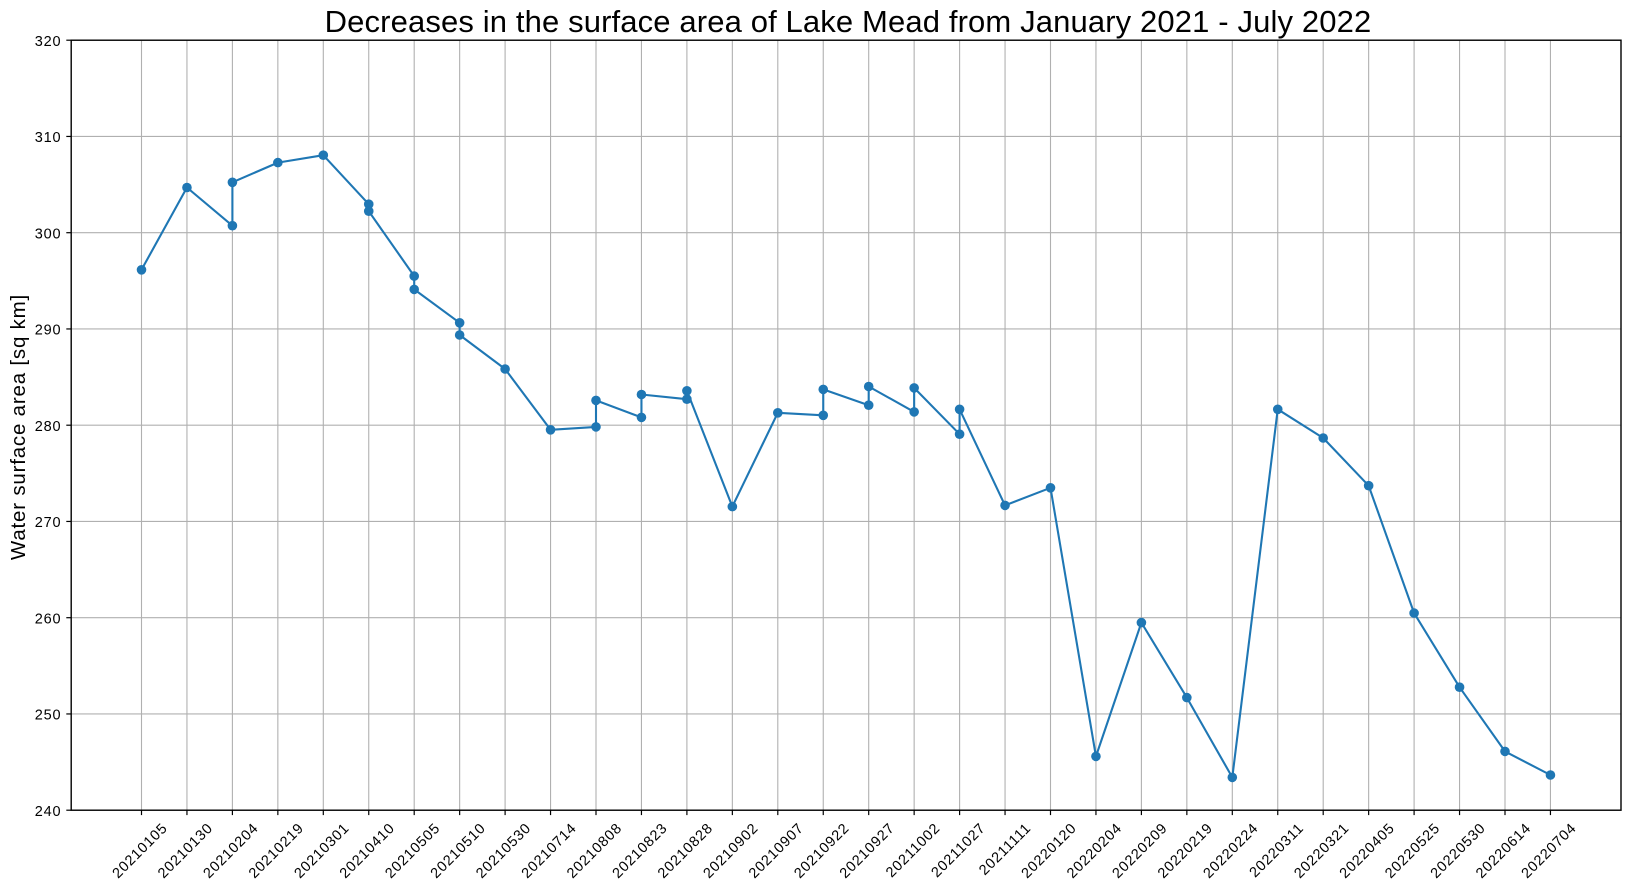  What do you see at coordinates (48, 42) in the screenshot?
I see `svg-text: 320` at bounding box center [48, 42].